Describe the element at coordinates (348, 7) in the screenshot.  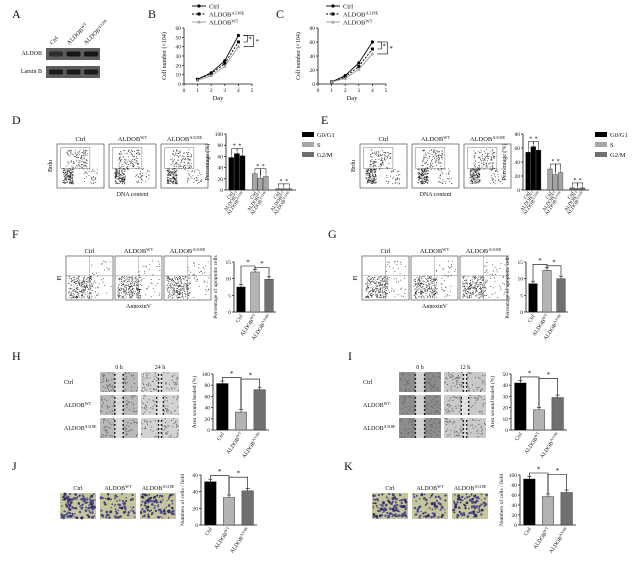
I see `legend-label: Ctrl` at that location.